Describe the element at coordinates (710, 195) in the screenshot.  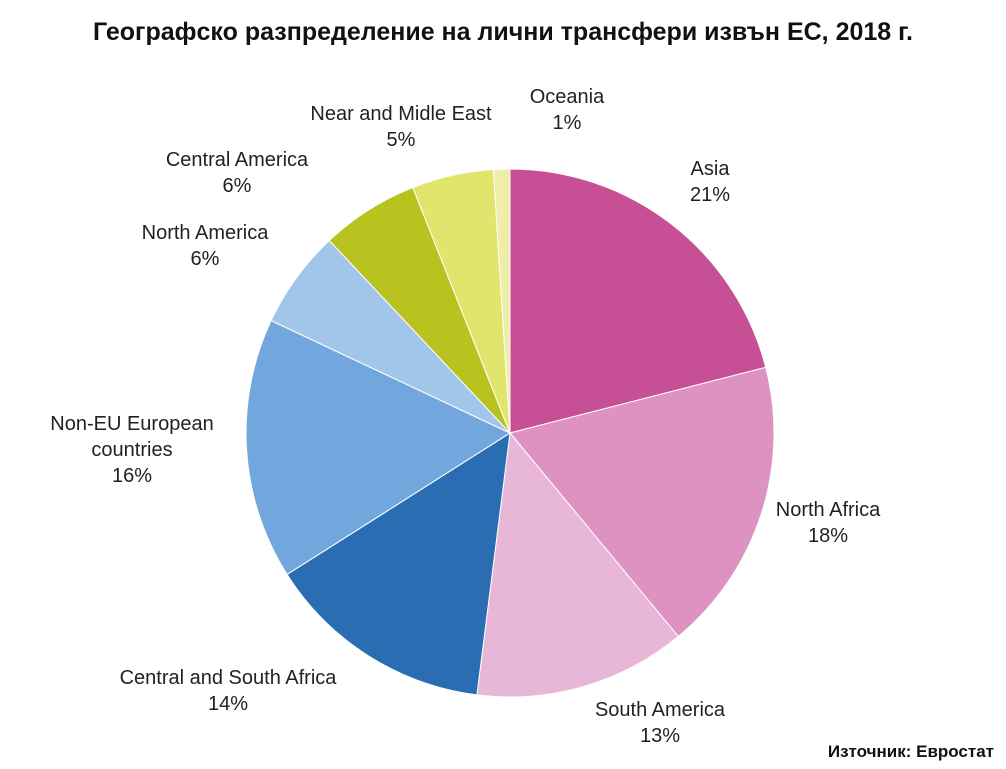
I see `slice-value-label: 21%` at that location.